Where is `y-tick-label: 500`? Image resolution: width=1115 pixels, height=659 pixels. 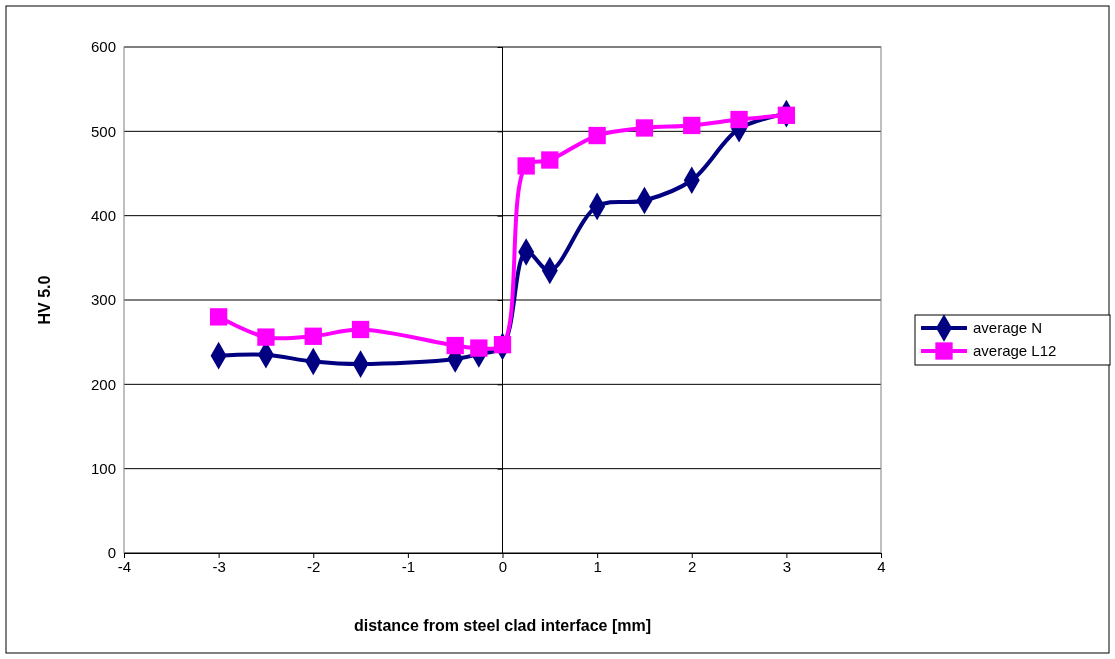 y-tick-label: 500 is located at coordinates (103, 131).